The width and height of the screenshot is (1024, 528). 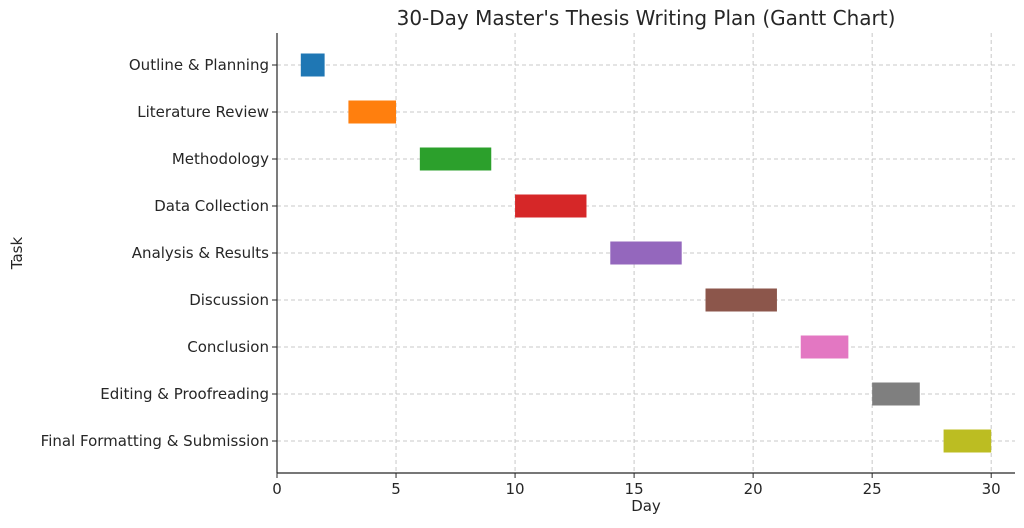 What do you see at coordinates (17, 254) in the screenshot?
I see `y-axis-label: Task` at bounding box center [17, 254].